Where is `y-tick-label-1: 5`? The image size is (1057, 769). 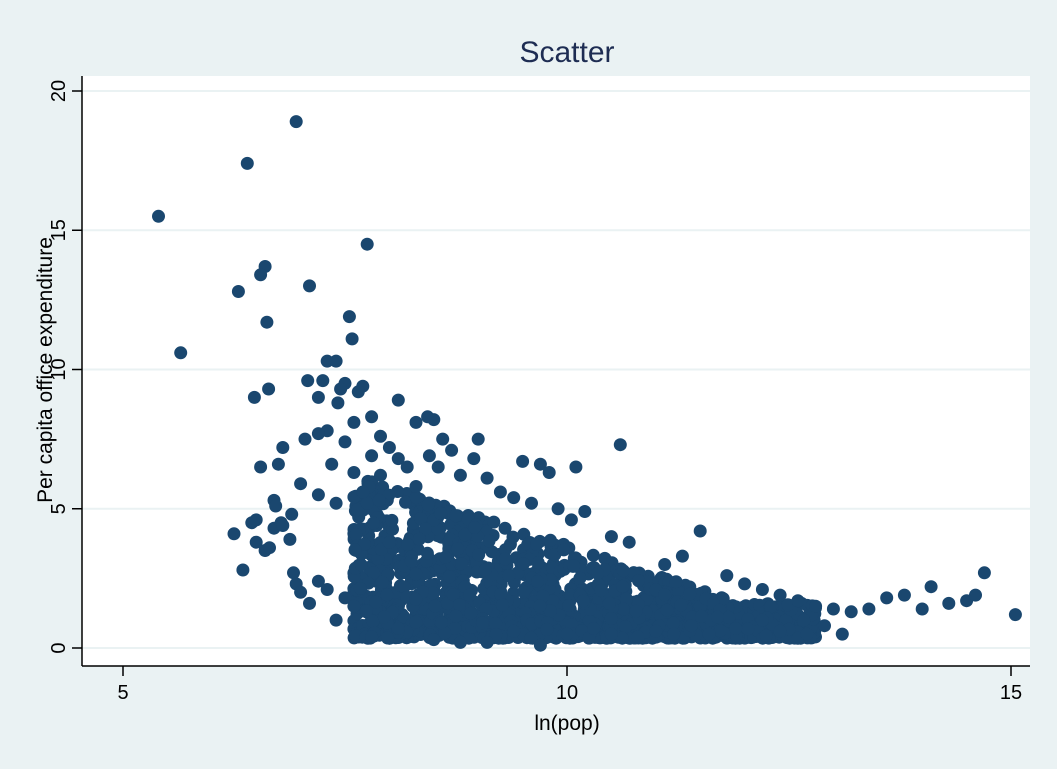
y-tick-label-1: 5 is located at coordinates (59, 508).